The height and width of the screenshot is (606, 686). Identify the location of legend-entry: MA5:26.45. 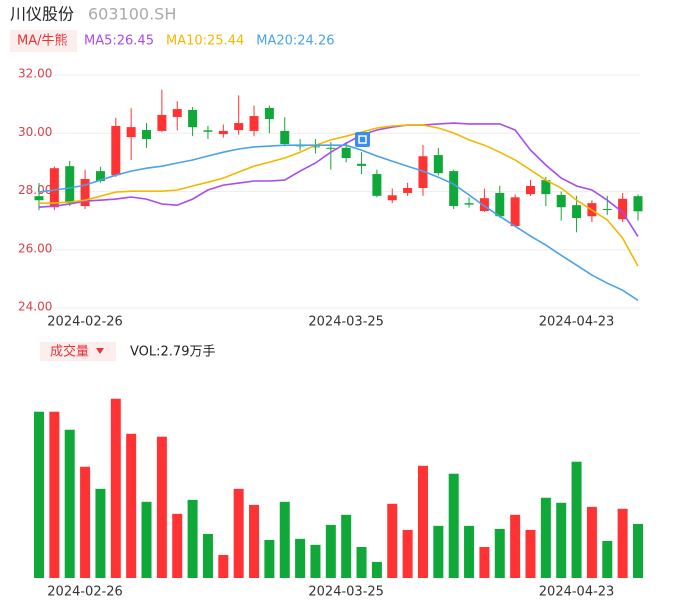
(119, 41).